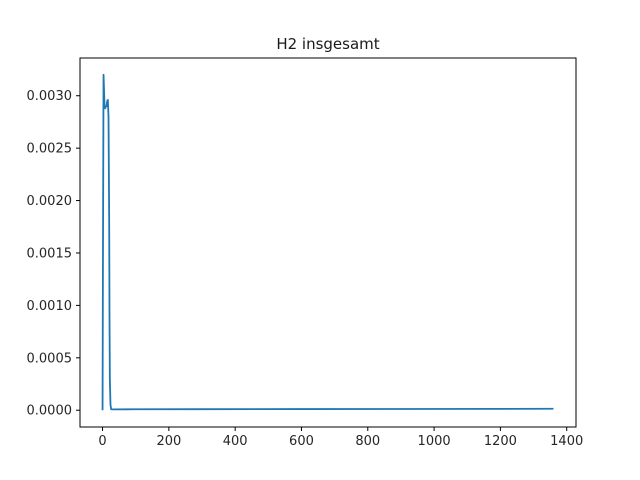 Image resolution: width=640 pixels, height=480 pixels. Describe the element at coordinates (566, 441) in the screenshot. I see `x-tick-label: 1400` at that location.